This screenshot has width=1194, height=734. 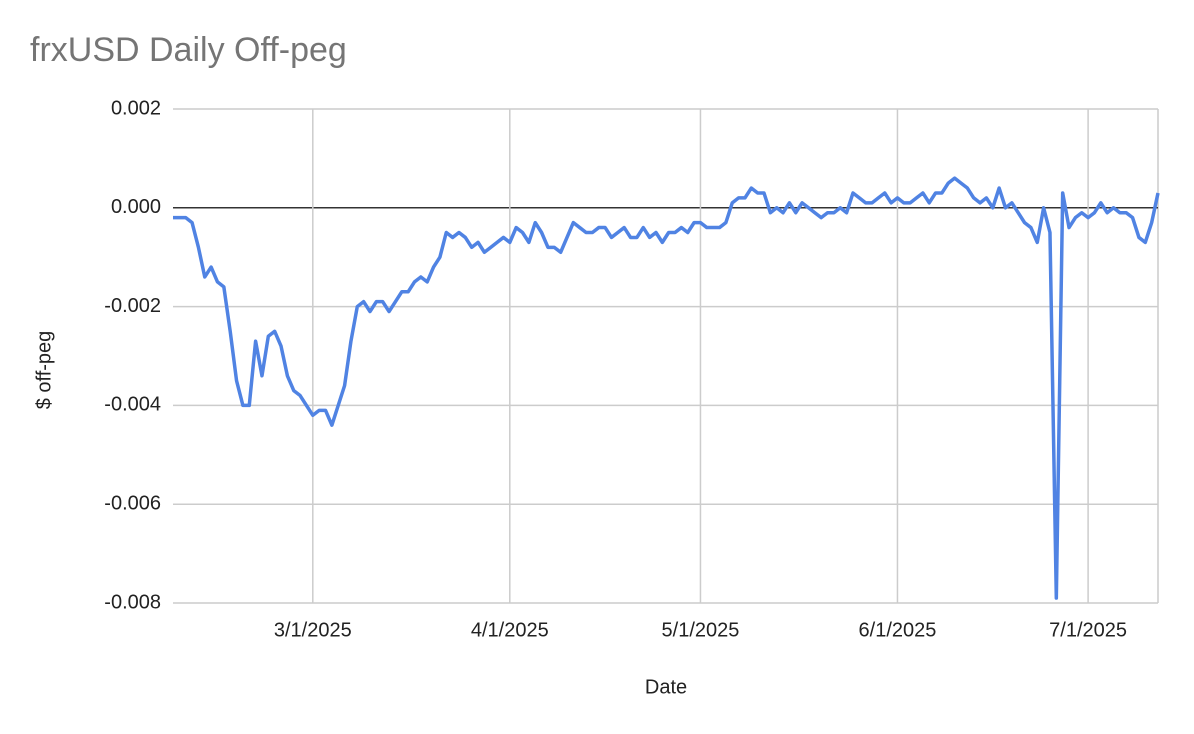 What do you see at coordinates (132, 306) in the screenshot?
I see `y-tick-label: -0.002` at bounding box center [132, 306].